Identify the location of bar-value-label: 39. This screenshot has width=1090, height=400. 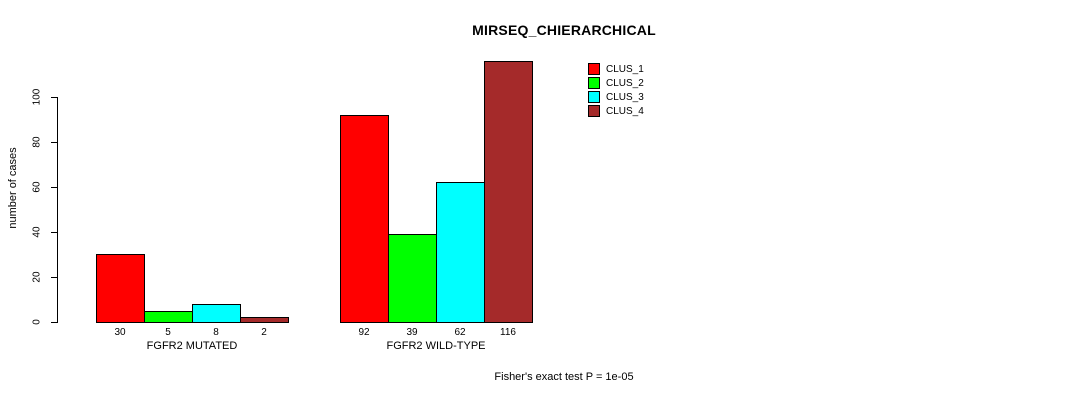
(412, 332).